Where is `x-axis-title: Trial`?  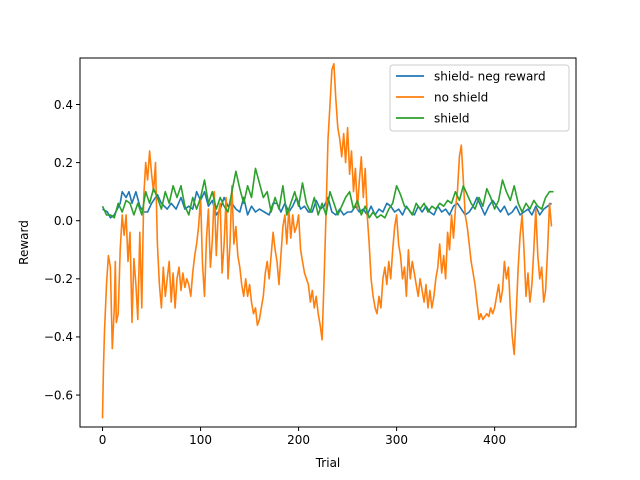
x-axis-title: Trial is located at coordinates (328, 463).